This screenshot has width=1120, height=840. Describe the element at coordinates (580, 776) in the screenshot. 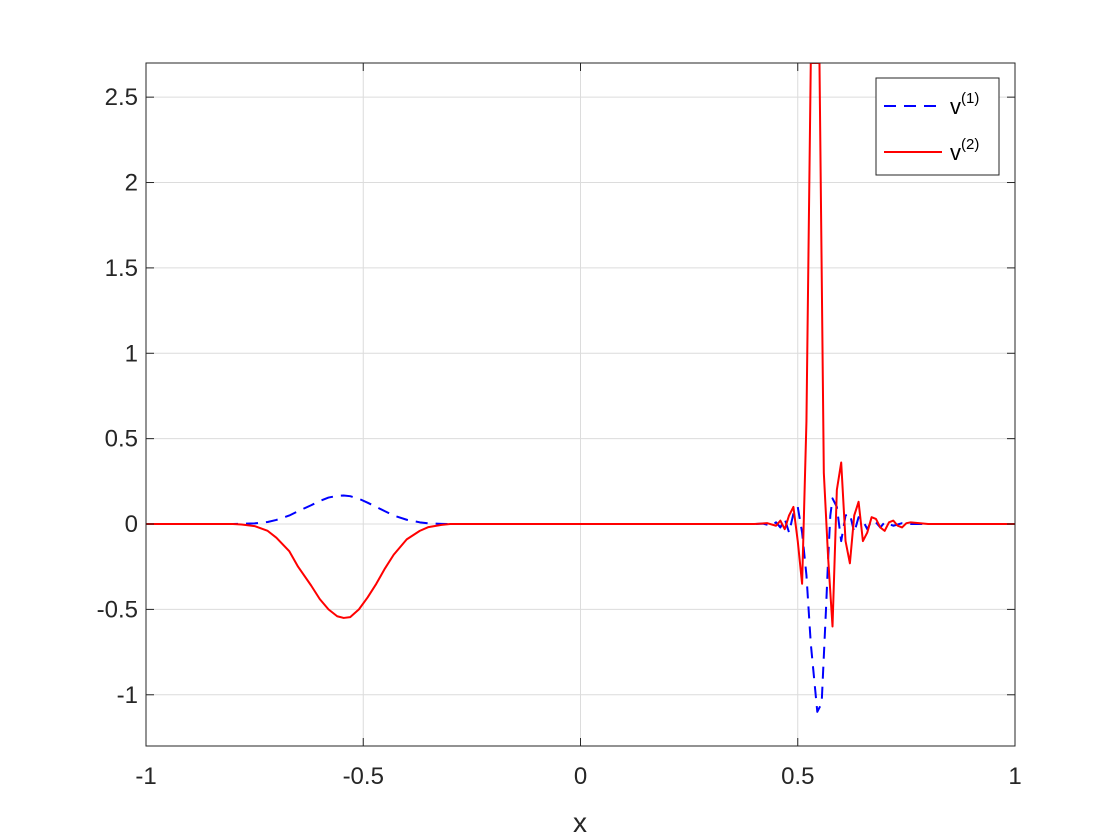

I see `x-tick-label: 0` at that location.